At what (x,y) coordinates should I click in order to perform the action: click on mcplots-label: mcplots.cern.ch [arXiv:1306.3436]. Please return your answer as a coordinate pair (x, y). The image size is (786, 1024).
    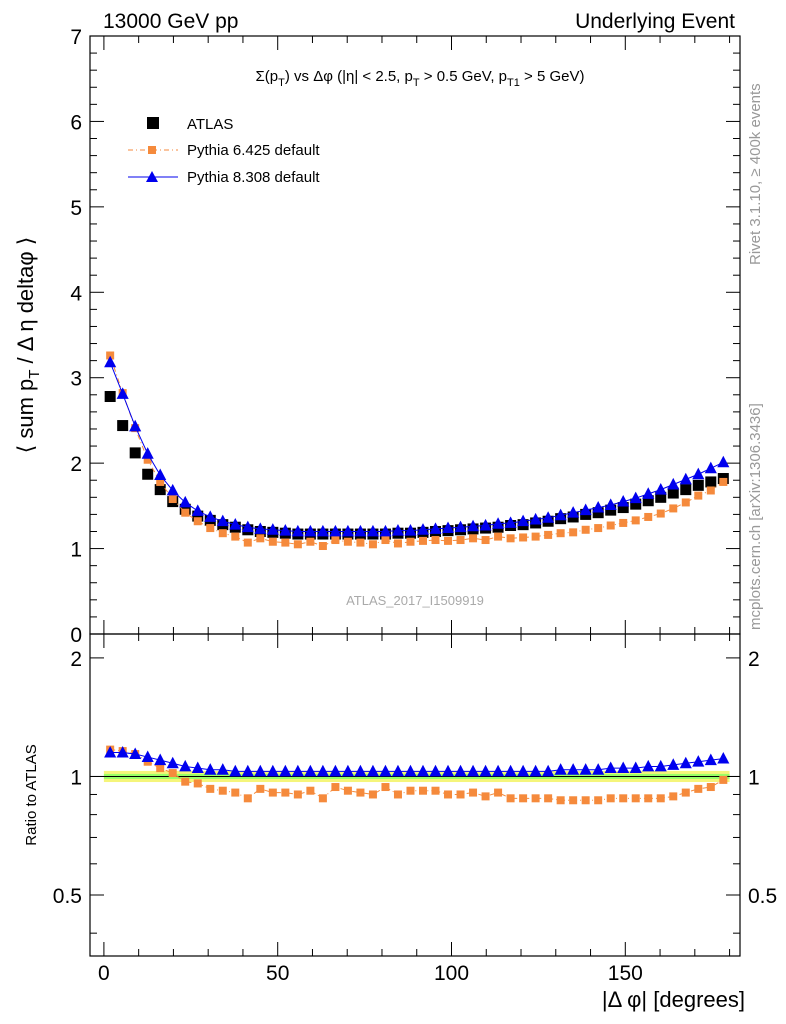
    Looking at the image, I should click on (755, 516).